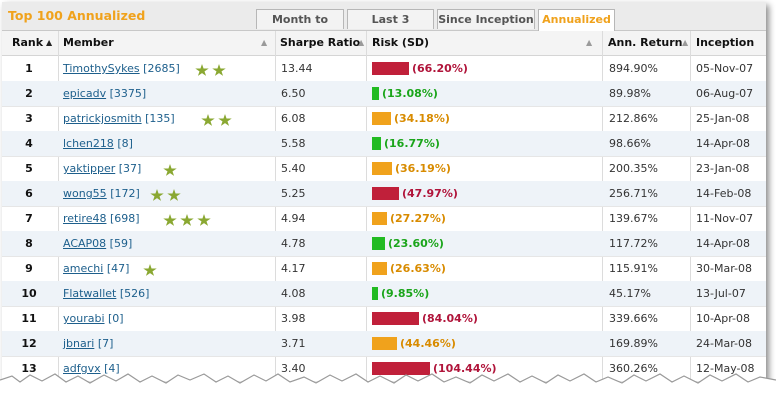 This screenshot has height=410, width=776. What do you see at coordinates (102, 118) in the screenshot?
I see `member-link: patrickjosmith` at bounding box center [102, 118].